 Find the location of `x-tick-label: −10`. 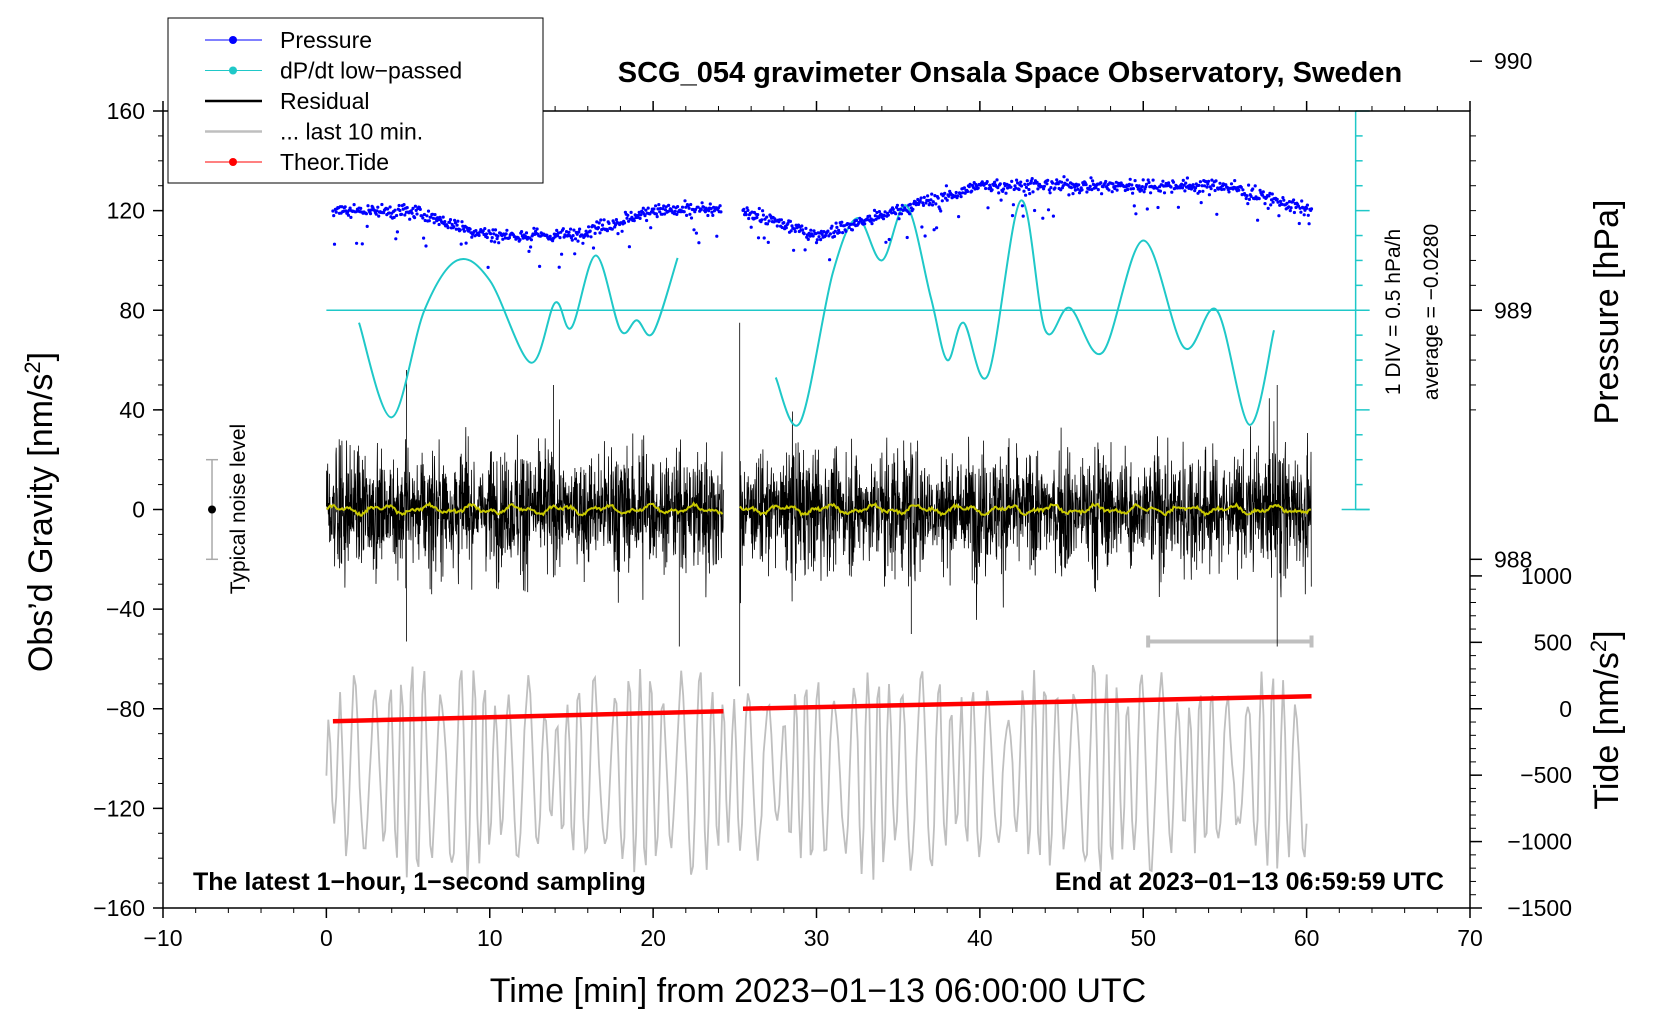

x-tick-label: −10 is located at coordinates (162, 938).